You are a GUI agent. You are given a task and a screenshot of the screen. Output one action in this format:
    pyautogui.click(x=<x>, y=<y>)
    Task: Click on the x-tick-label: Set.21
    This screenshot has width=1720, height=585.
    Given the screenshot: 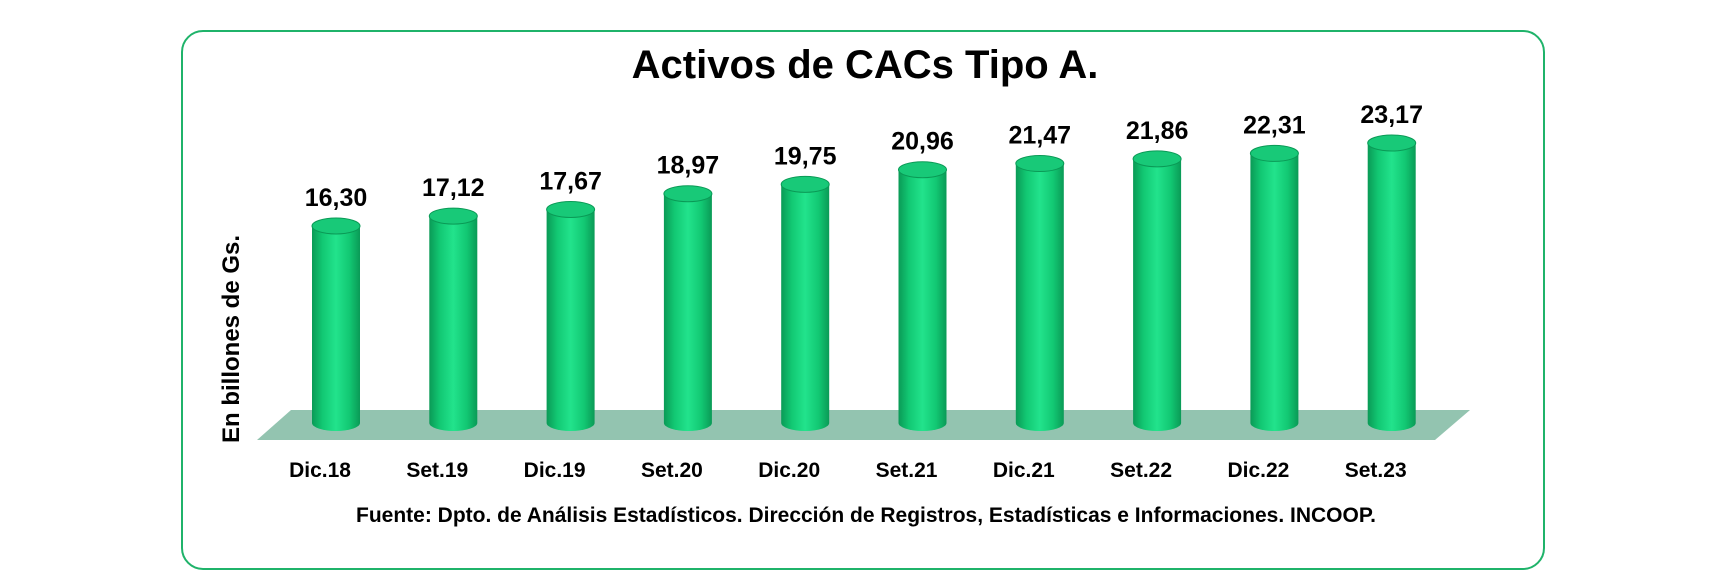 What is the action you would take?
    pyautogui.click(x=907, y=470)
    